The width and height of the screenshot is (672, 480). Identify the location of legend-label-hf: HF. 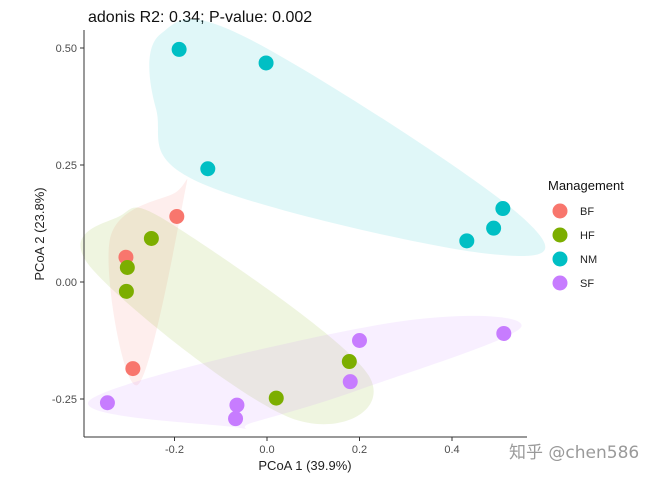
(587, 236).